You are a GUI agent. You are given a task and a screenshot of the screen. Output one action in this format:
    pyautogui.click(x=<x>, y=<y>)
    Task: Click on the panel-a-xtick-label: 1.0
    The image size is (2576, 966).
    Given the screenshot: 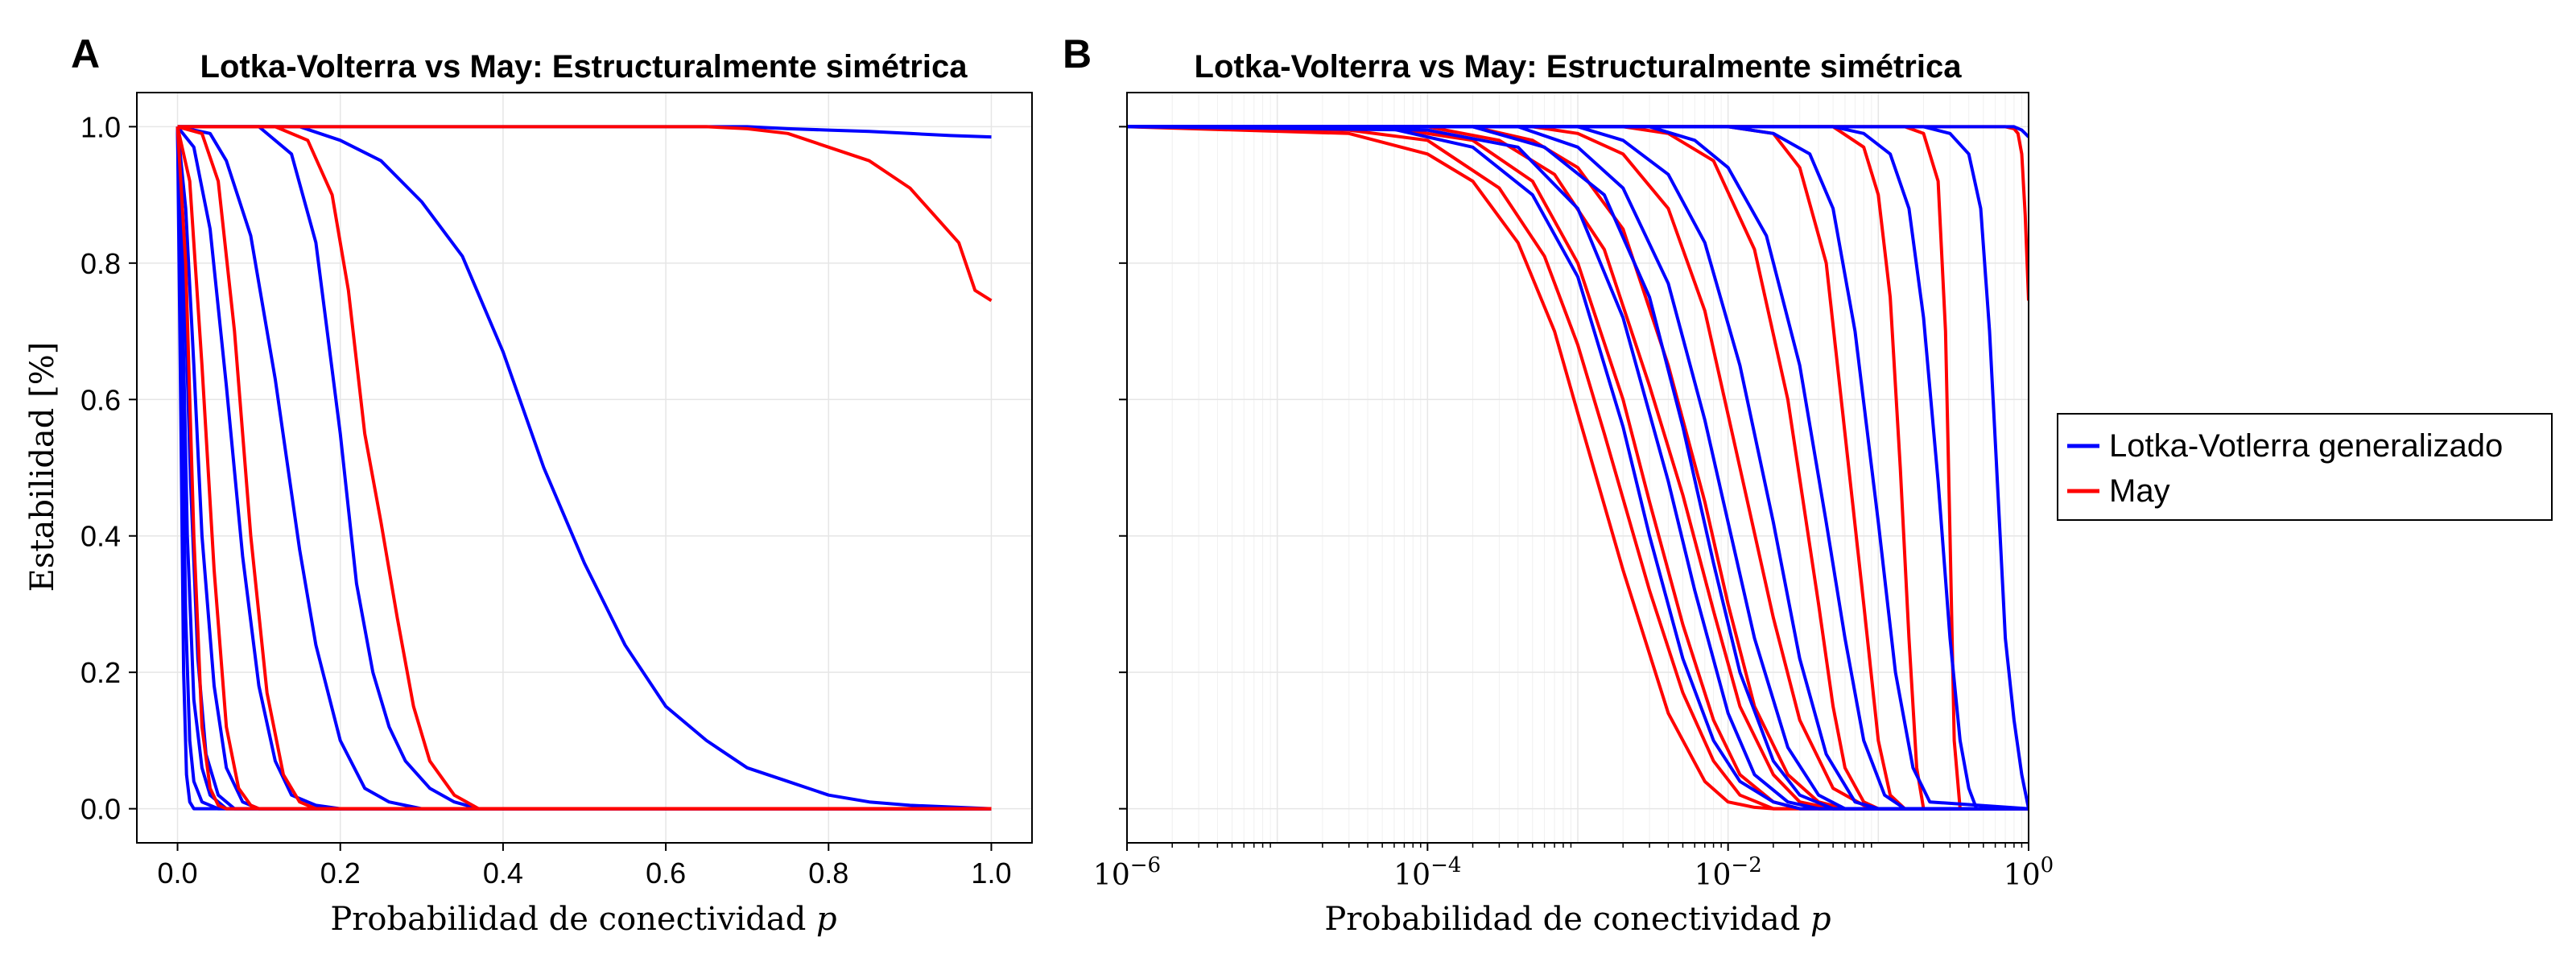 What is the action you would take?
    pyautogui.click(x=991, y=873)
    